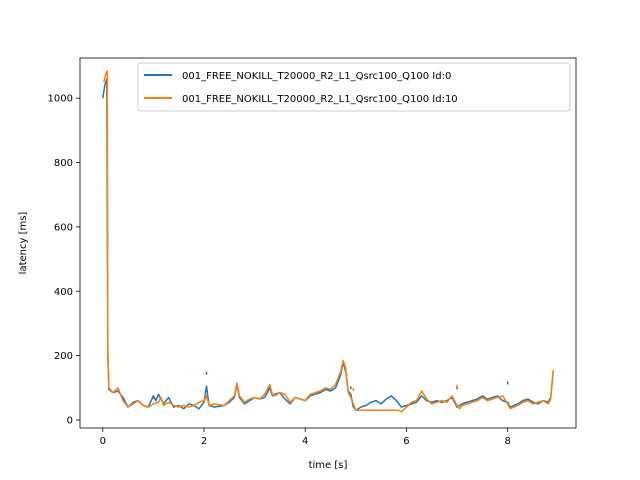  Describe the element at coordinates (204, 441) in the screenshot. I see `x-tick-label-1: 2` at that location.